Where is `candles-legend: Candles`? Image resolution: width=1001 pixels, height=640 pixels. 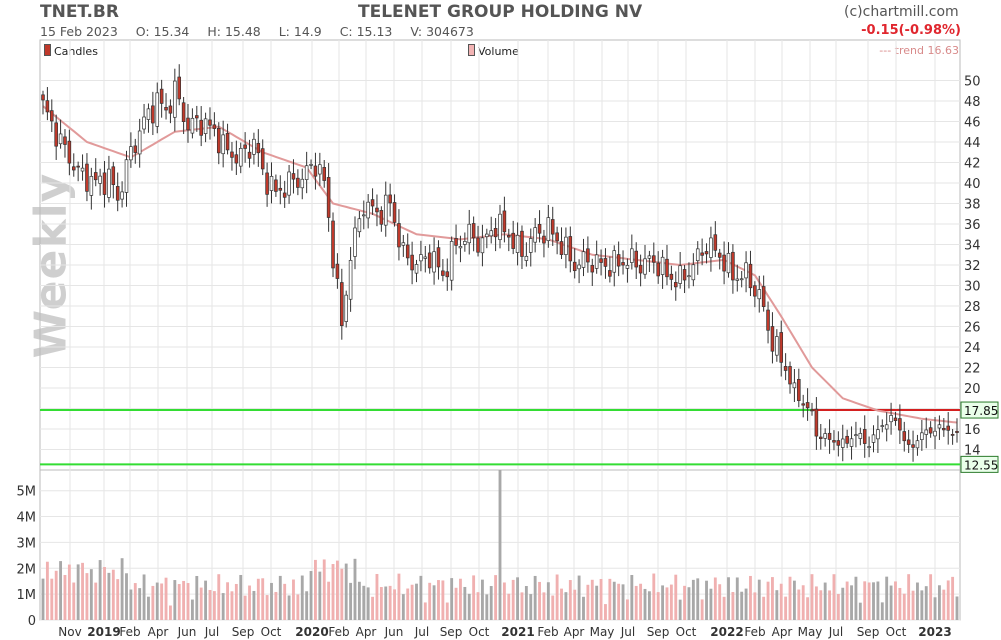 candles-legend: Candles is located at coordinates (71, 51).